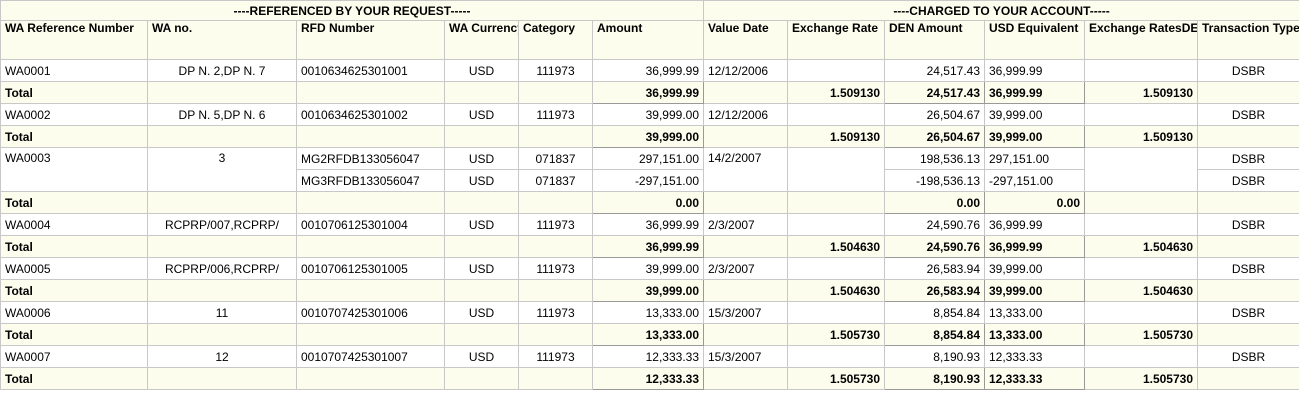 The image size is (1299, 406). I want to click on total-den-usd-rate, so click(1141, 202).